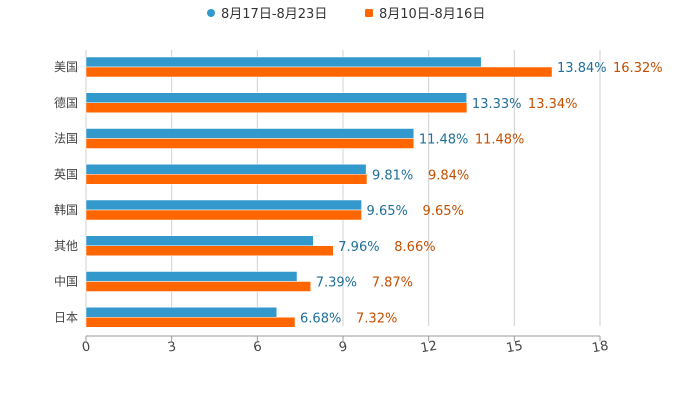 The image size is (700, 400). I want to click on category-label: 法国, so click(66, 139).